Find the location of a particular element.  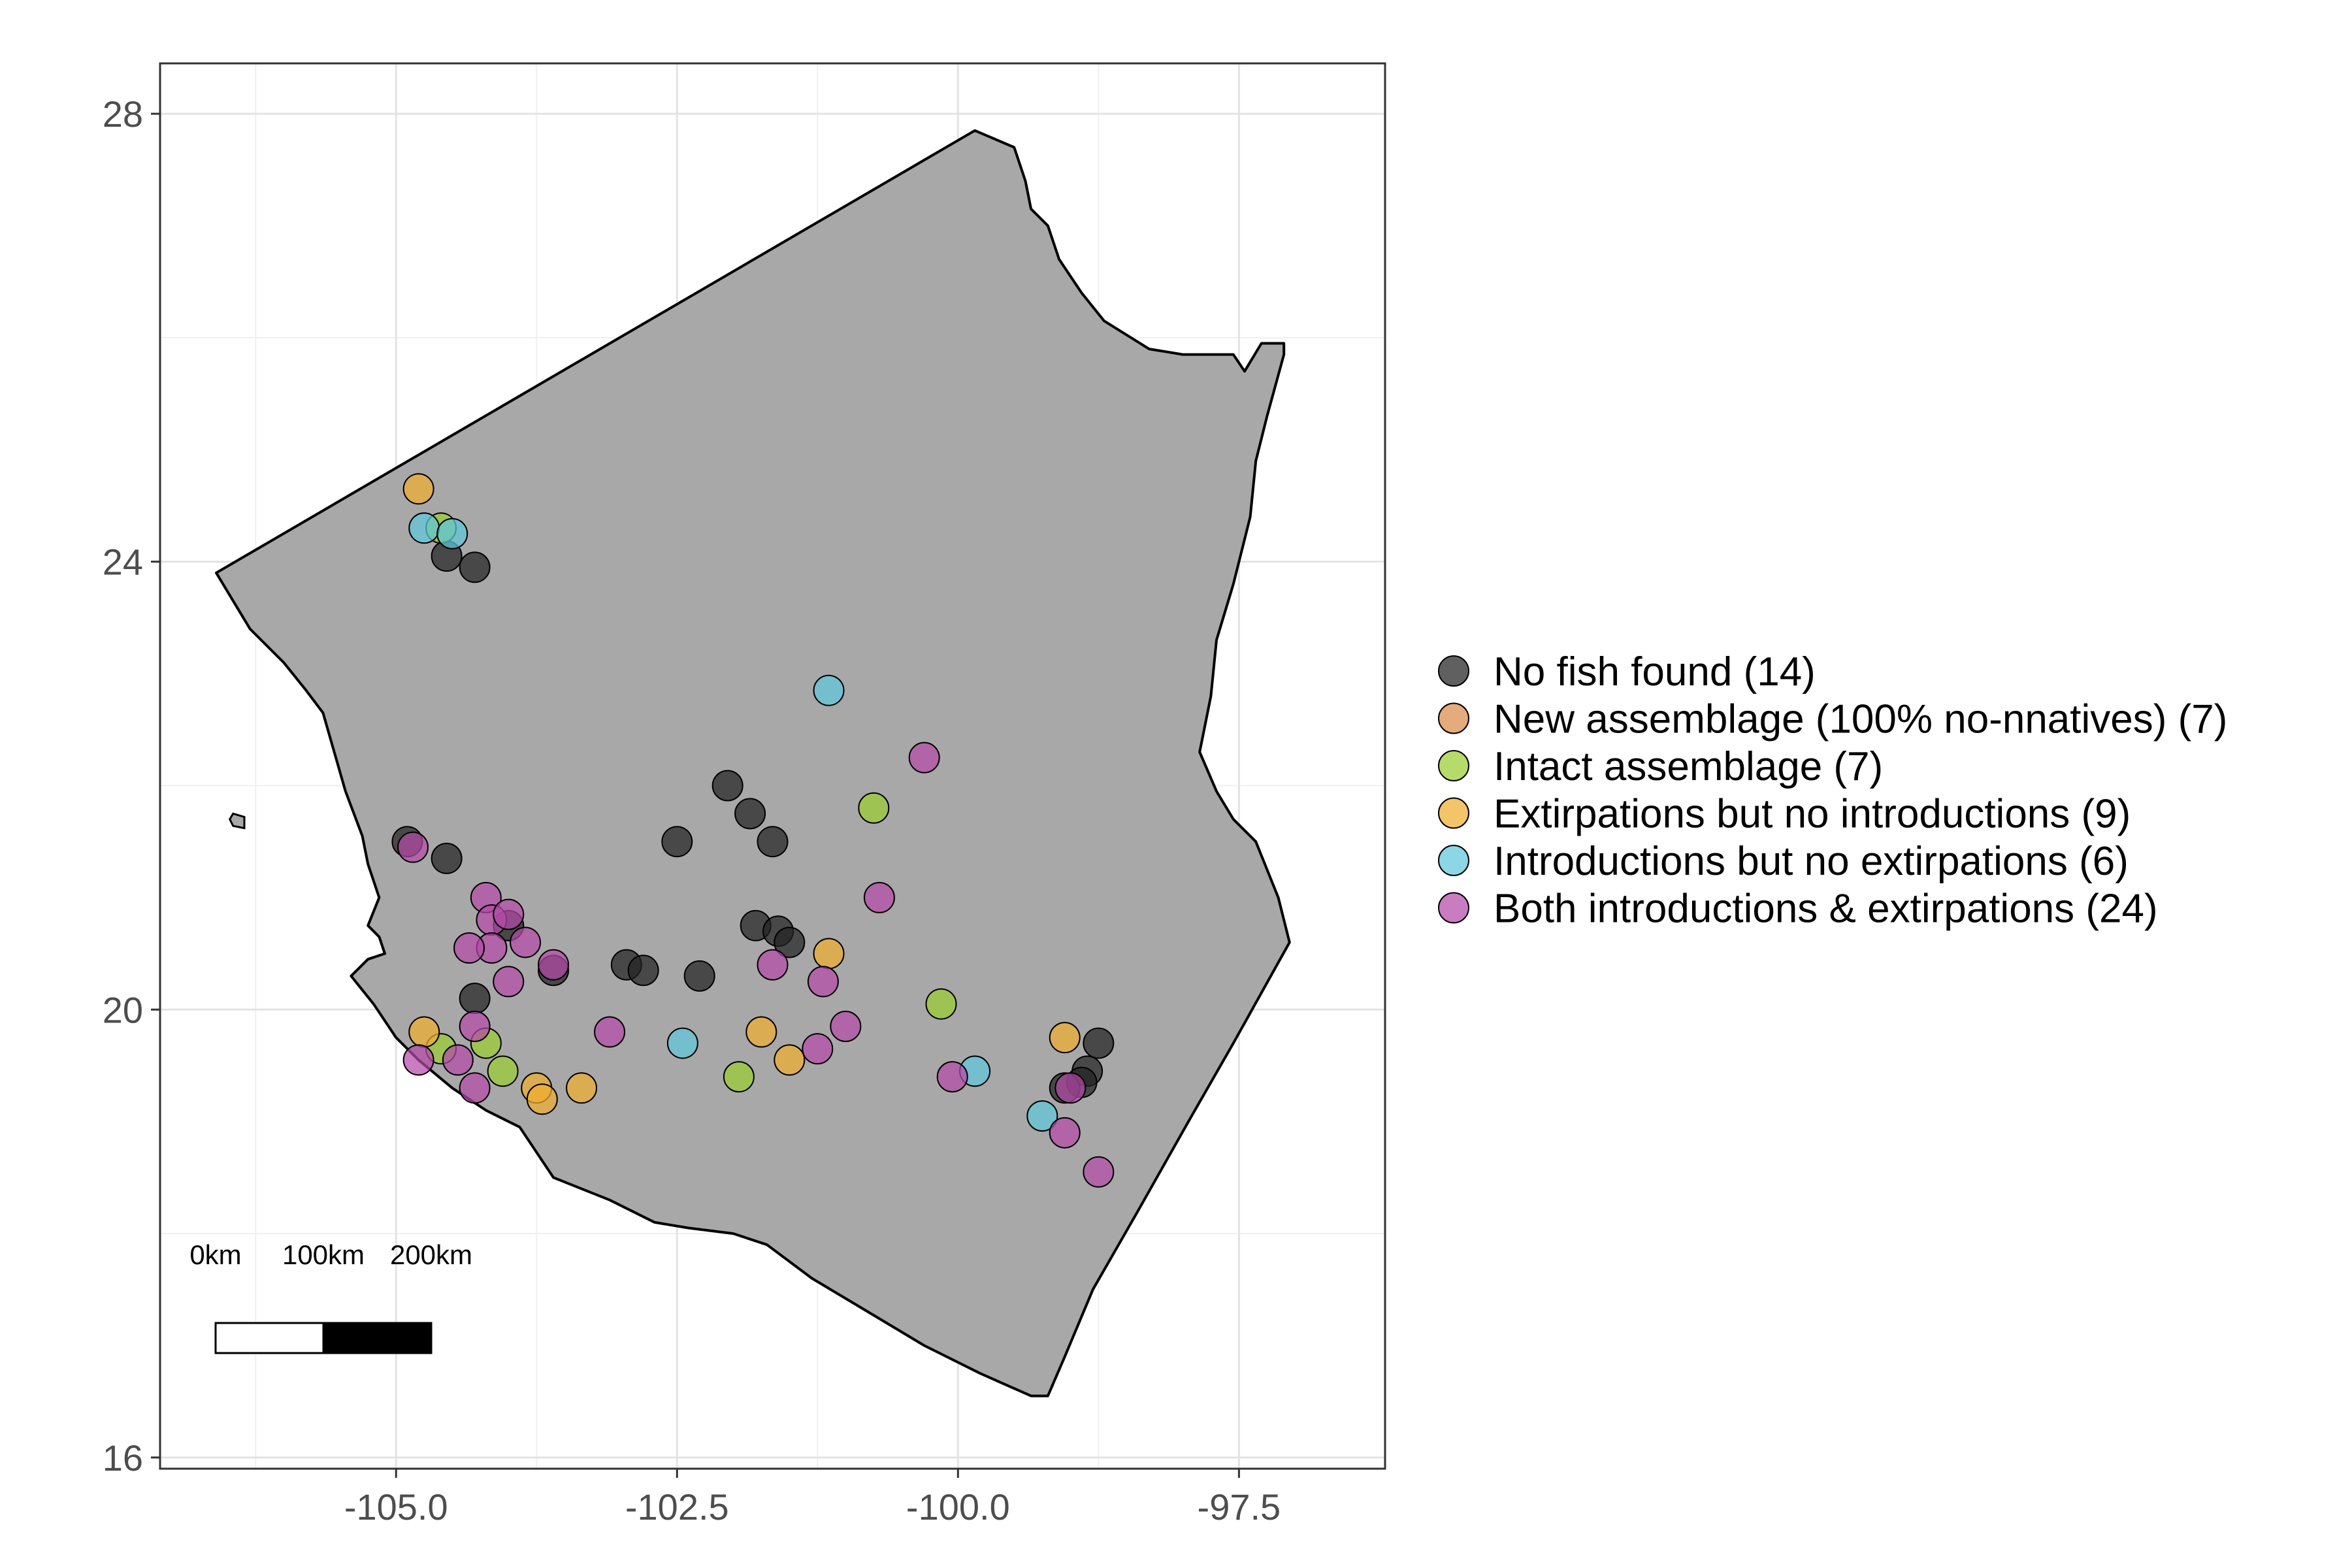

x-tick-label: -105.0 is located at coordinates (396, 1506).